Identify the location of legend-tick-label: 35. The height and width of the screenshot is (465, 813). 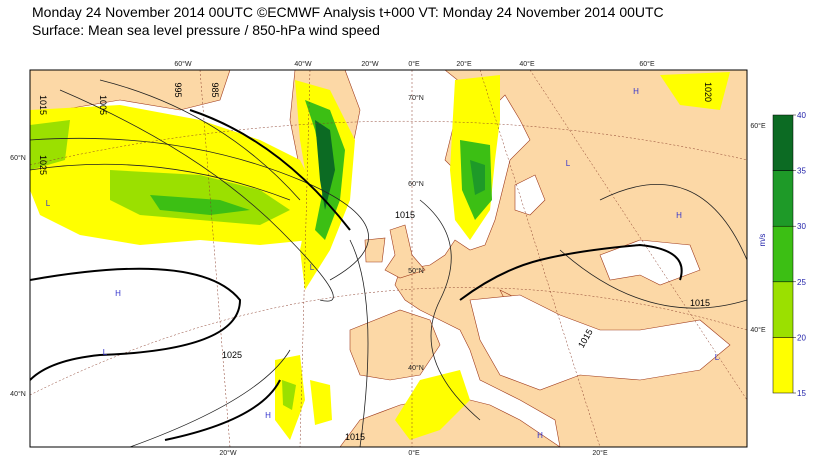
(801, 171).